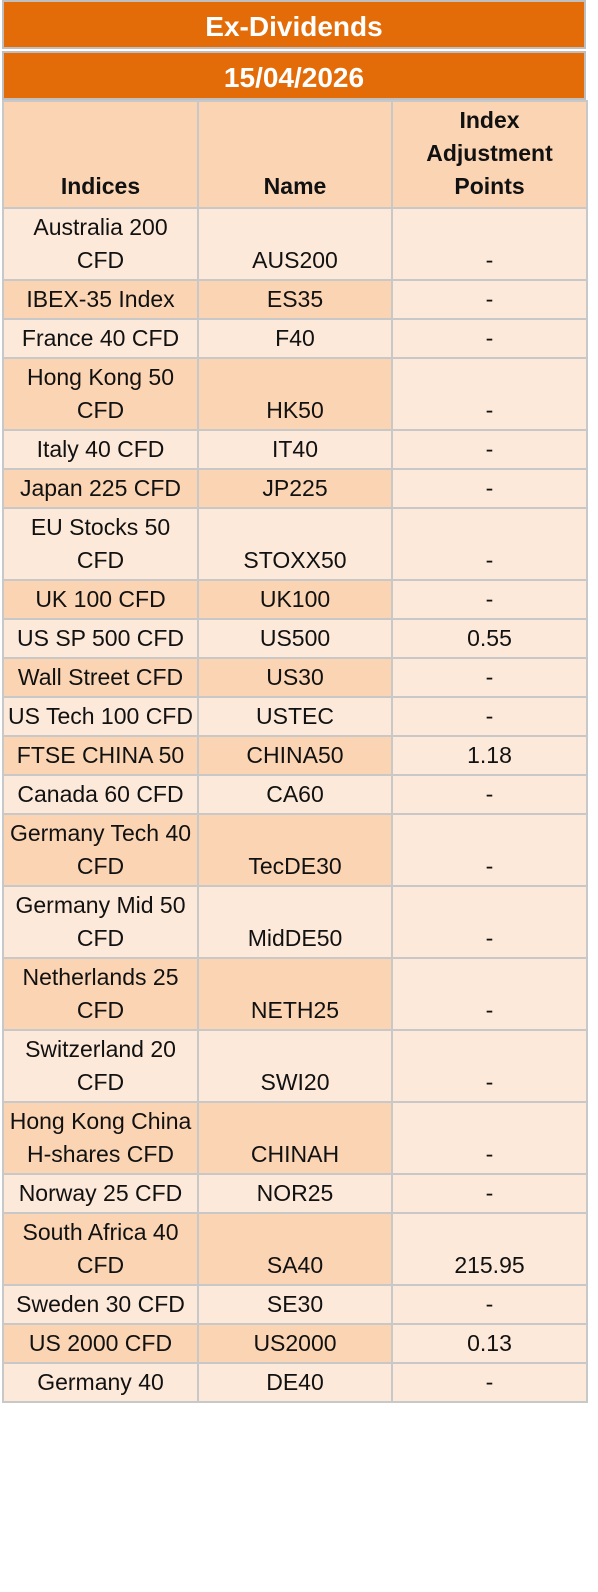 Image resolution: width=598 pixels, height=1592 pixels. What do you see at coordinates (100, 638) in the screenshot?
I see `cell-index-name: US SP 500 CFD` at bounding box center [100, 638].